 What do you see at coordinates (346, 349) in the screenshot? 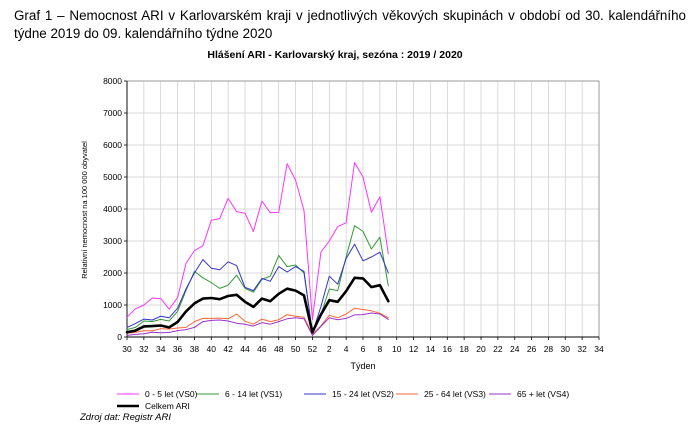
I see `x-tick-label: 4` at bounding box center [346, 349].